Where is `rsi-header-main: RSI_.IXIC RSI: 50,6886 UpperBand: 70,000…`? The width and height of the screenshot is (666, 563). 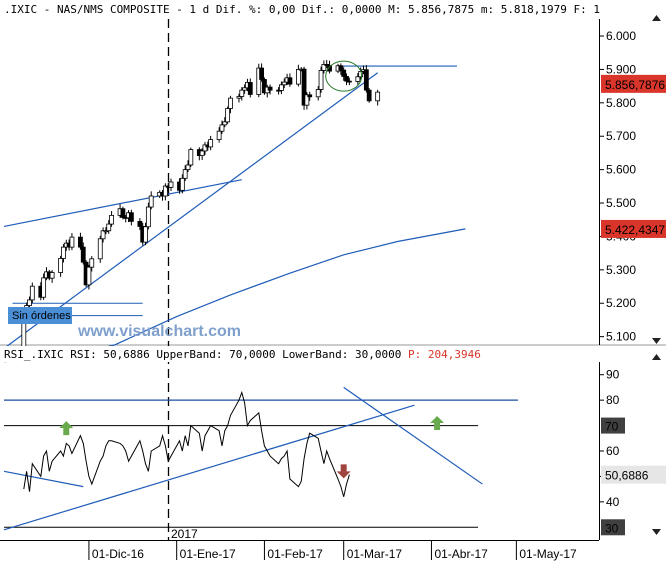 rsi-header-main: RSI_.IXIC RSI: 50,6886 UpperBand: 70,000… is located at coordinates (206, 354).